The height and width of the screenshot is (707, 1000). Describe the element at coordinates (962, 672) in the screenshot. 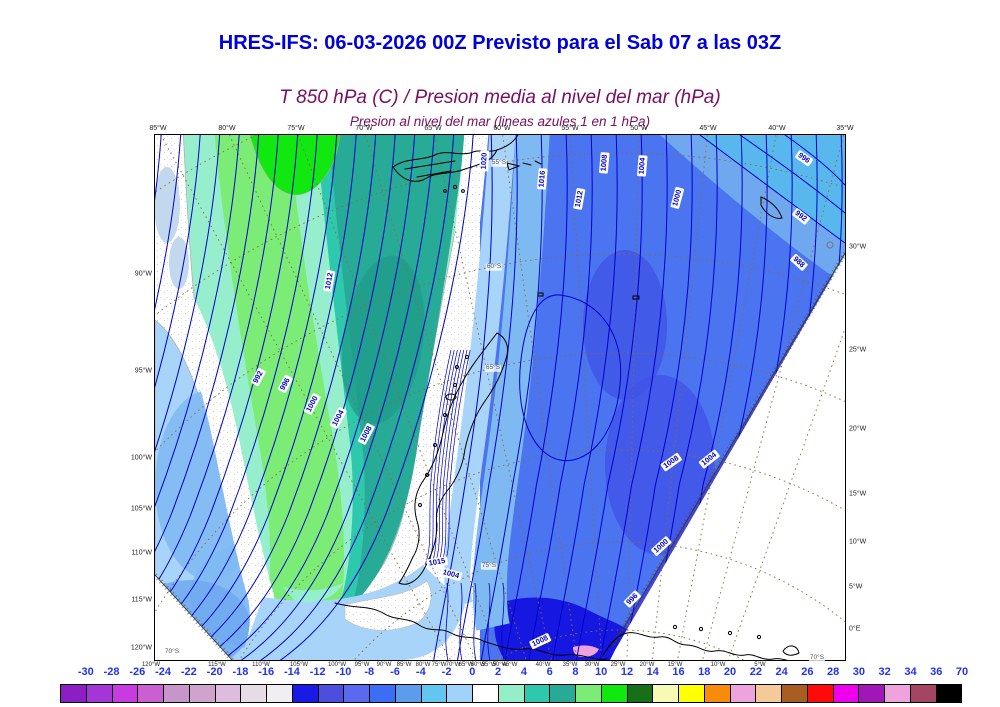

I see `colorbar-label: 70` at that location.